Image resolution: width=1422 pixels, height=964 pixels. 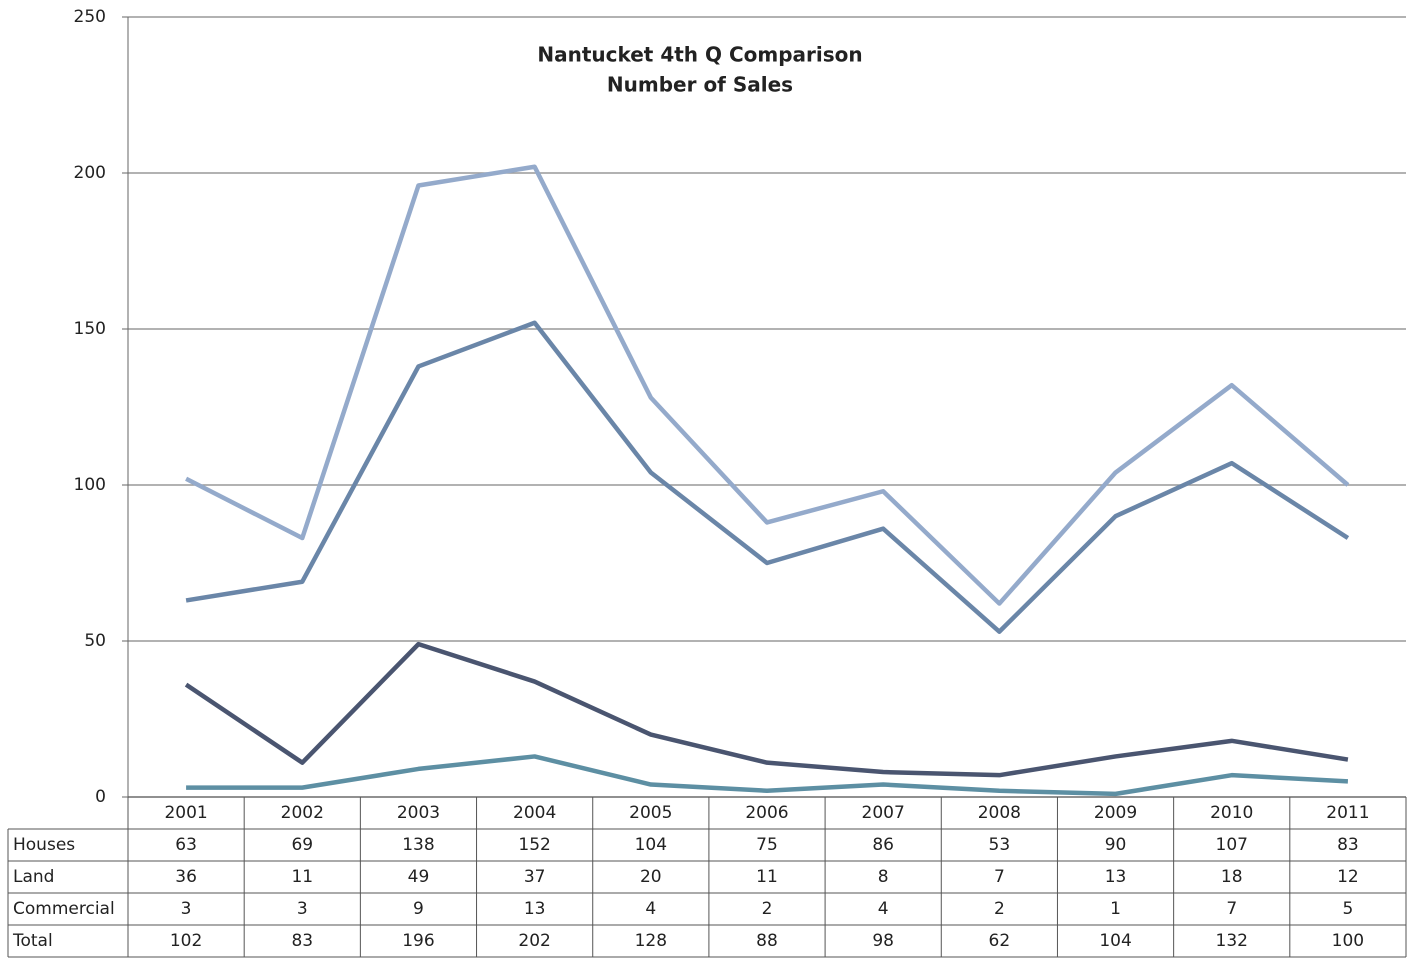 What do you see at coordinates (302, 845) in the screenshot?
I see `table-value: 69` at bounding box center [302, 845].